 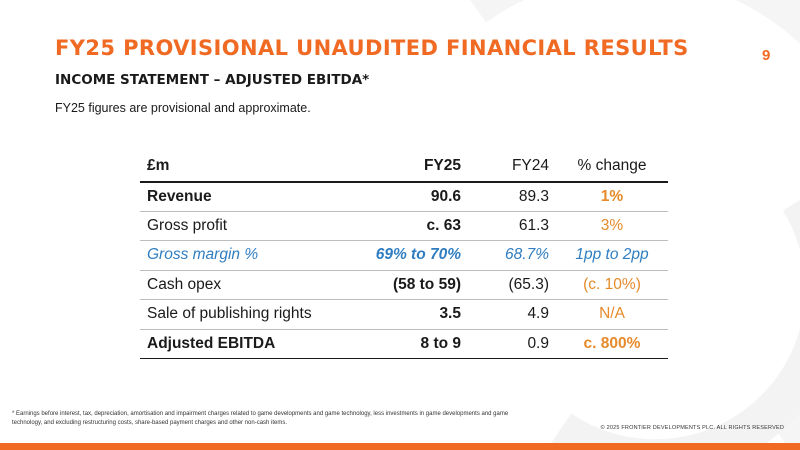 I want to click on row-label: Gross profit, so click(x=247, y=226).